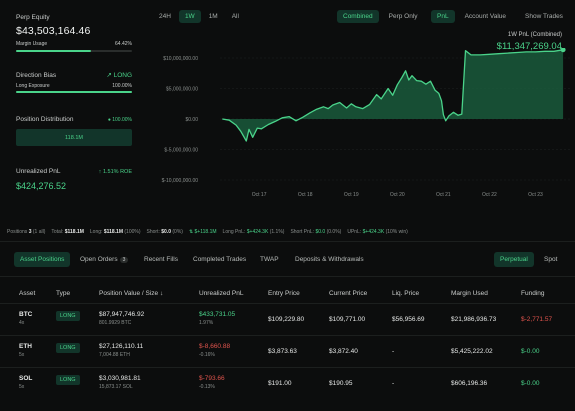  I want to click on show-trades-toggle: Show Trades, so click(544, 16).